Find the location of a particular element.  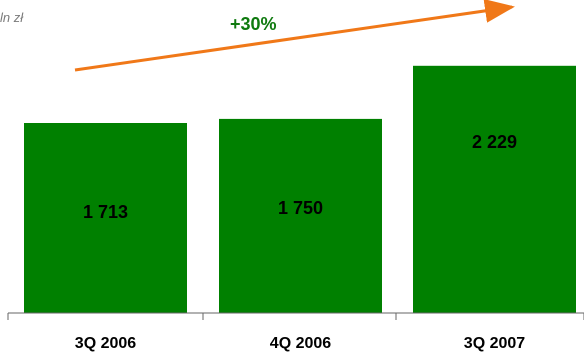

bar-value-label: 1 750 is located at coordinates (300, 208).